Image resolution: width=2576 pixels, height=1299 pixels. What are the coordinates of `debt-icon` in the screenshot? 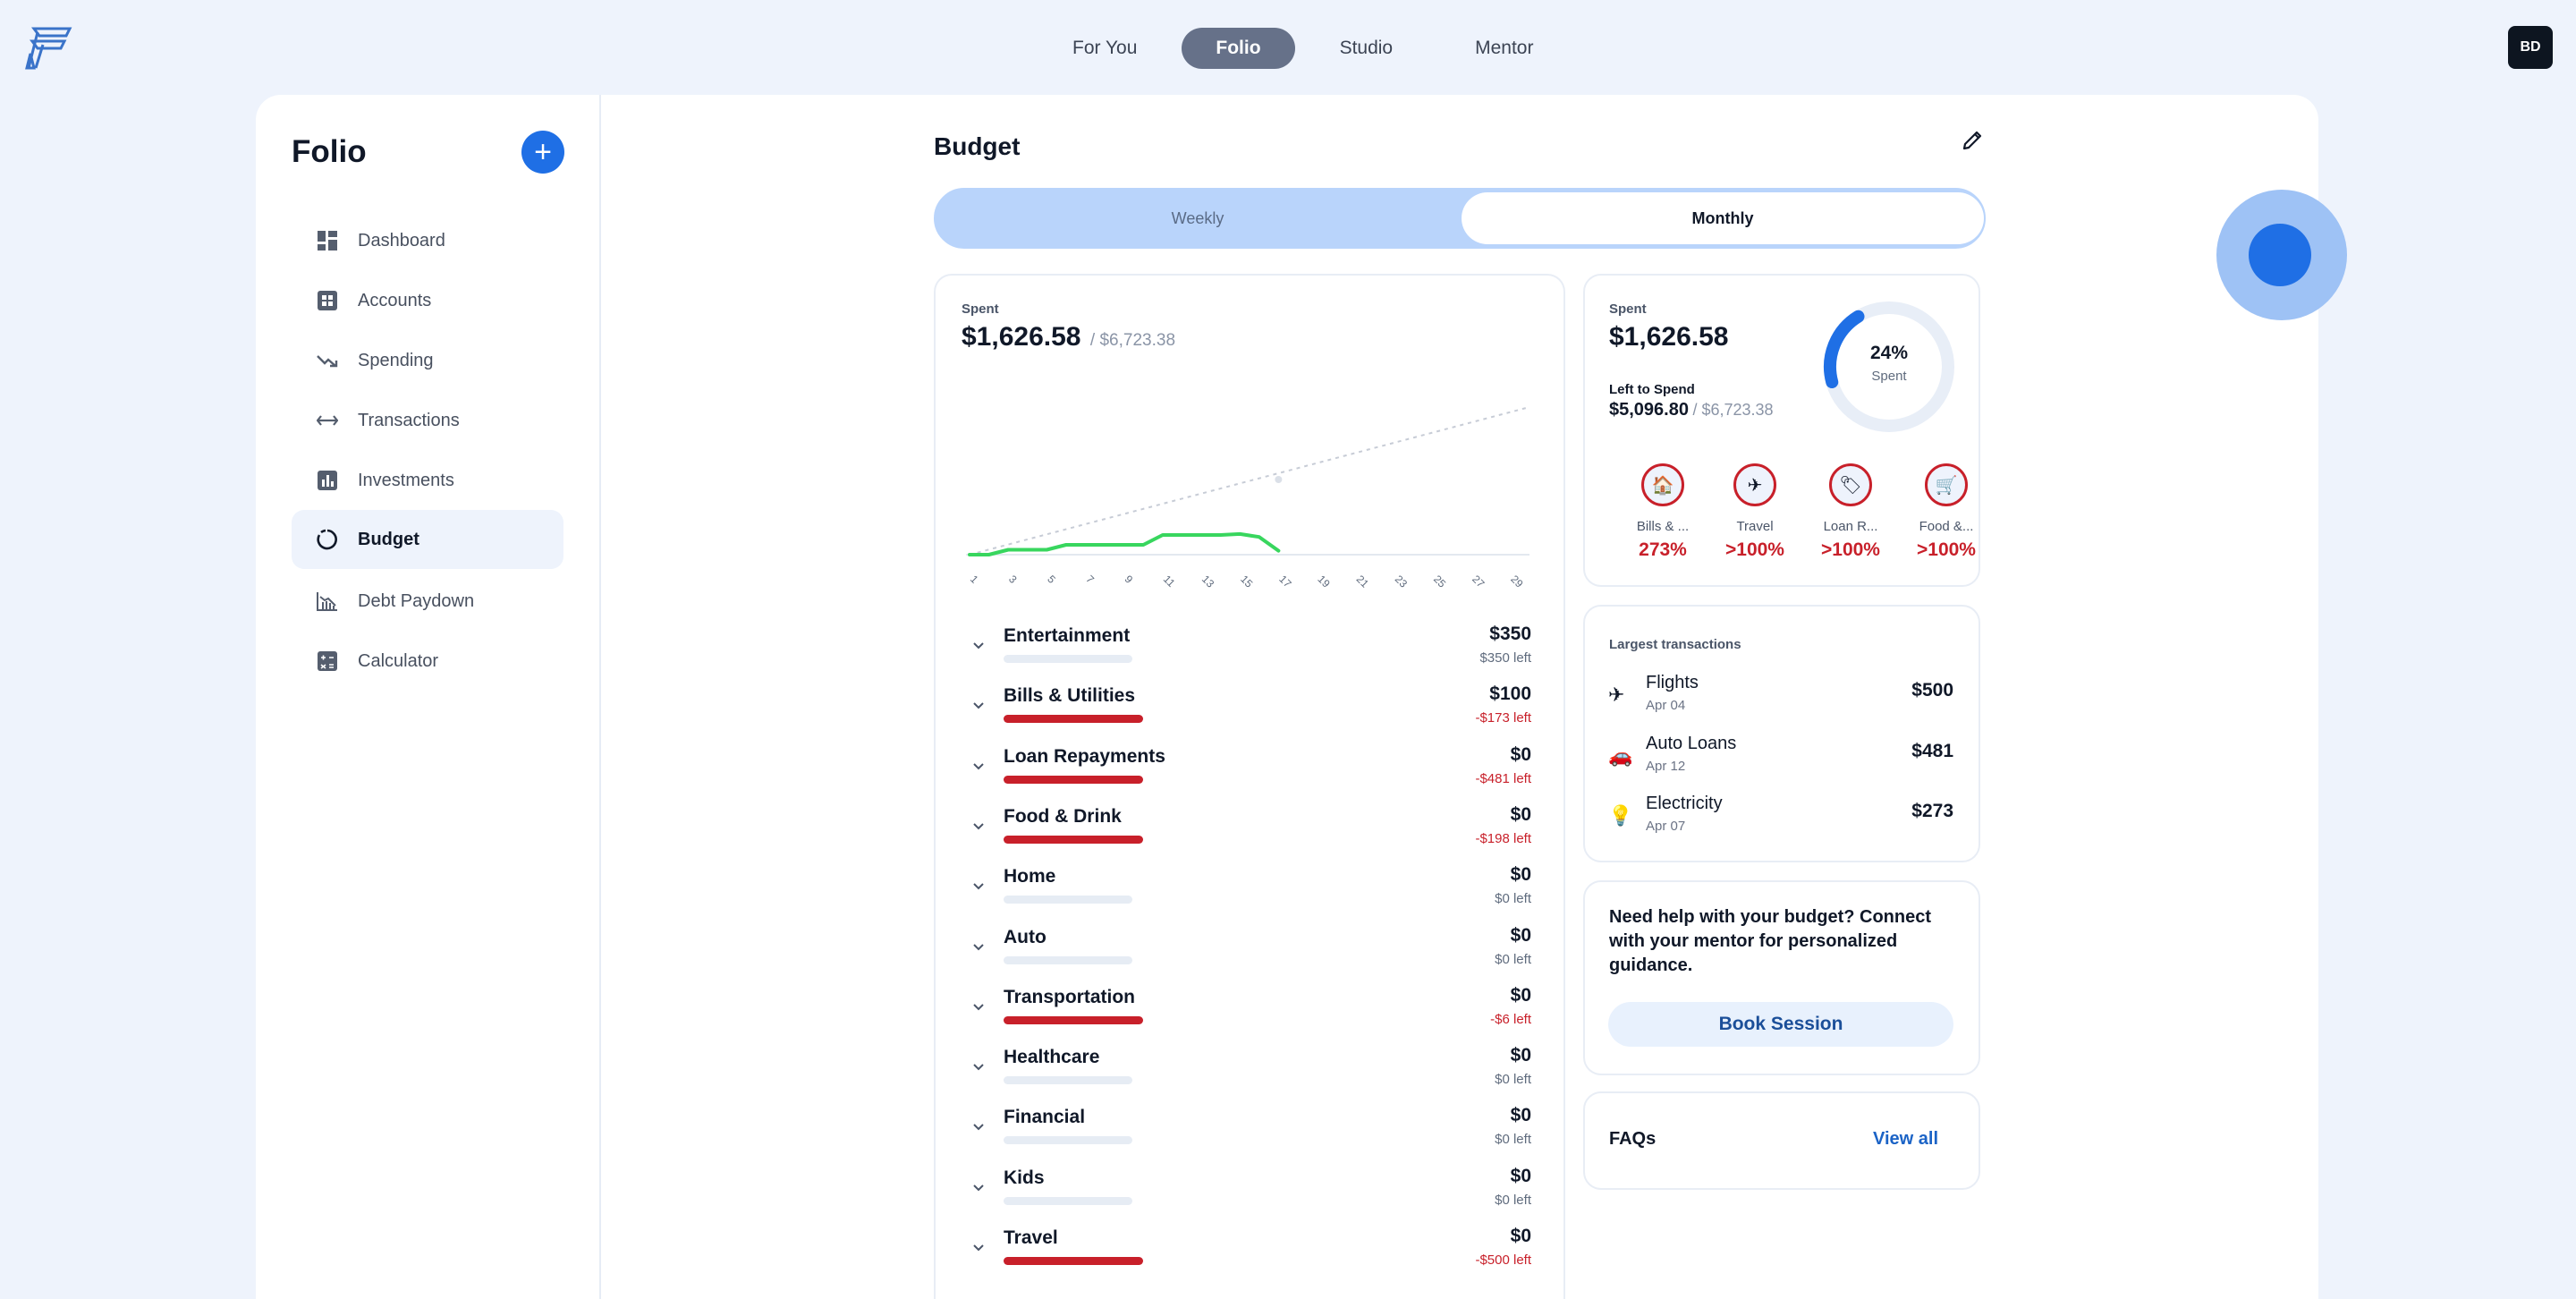 It's located at (327, 601).